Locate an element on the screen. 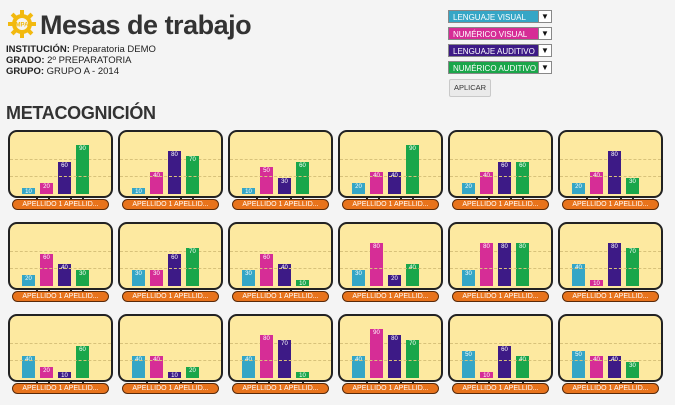 This screenshot has height=405, width=675. desk-chart: 40 40 10 20 is located at coordinates (170, 348).